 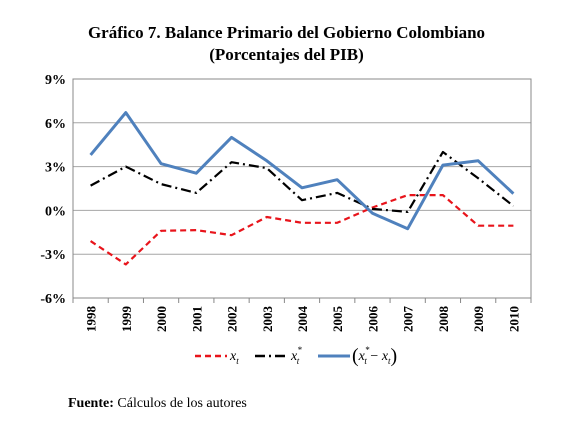 I want to click on legend: xt x* t (x* t − xt), so click(x=296, y=356).